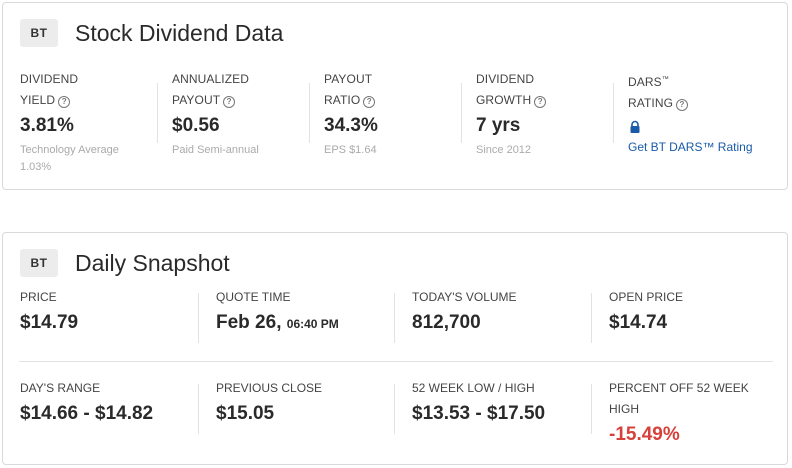 This screenshot has width=792, height=468. I want to click on stat-label: PREVIOUS CLOSE, so click(269, 388).